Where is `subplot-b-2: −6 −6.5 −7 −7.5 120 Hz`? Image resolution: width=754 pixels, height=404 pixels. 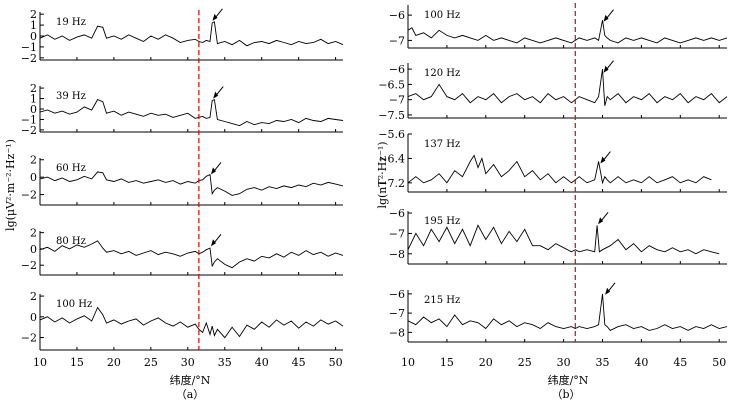
subplot-b-2: −6 −6.5 −7 −7.5 120 Hz is located at coordinates (553, 91).